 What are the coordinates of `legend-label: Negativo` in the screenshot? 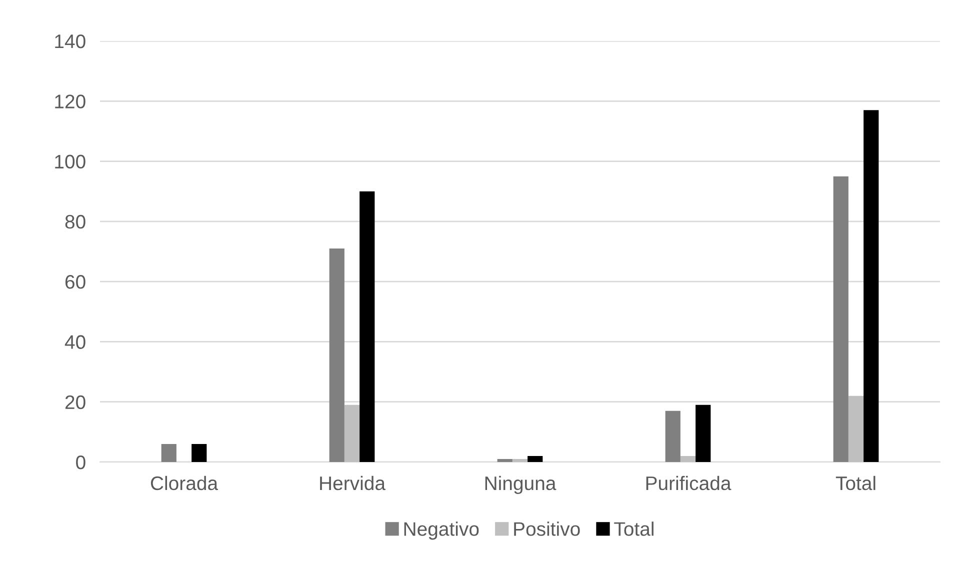 It's located at (441, 531).